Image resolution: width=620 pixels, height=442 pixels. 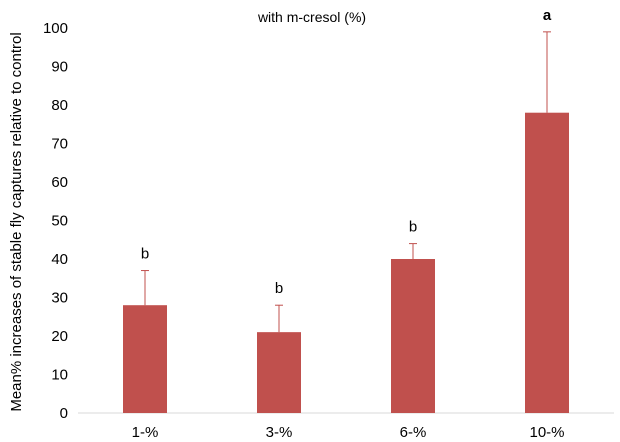 I want to click on y-tick-label: 40, so click(x=59, y=259).